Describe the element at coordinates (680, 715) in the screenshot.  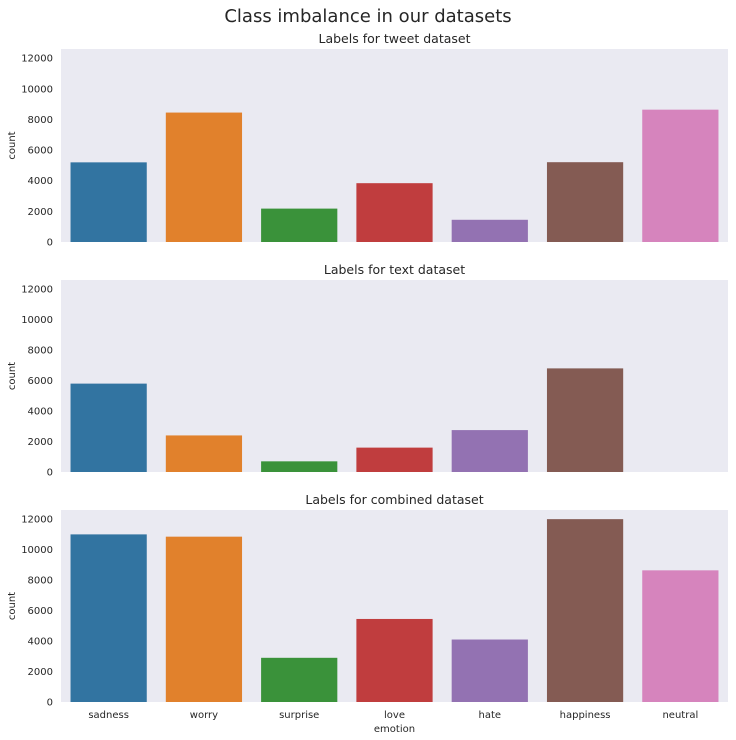
I see `x-tick-label: neutral` at that location.